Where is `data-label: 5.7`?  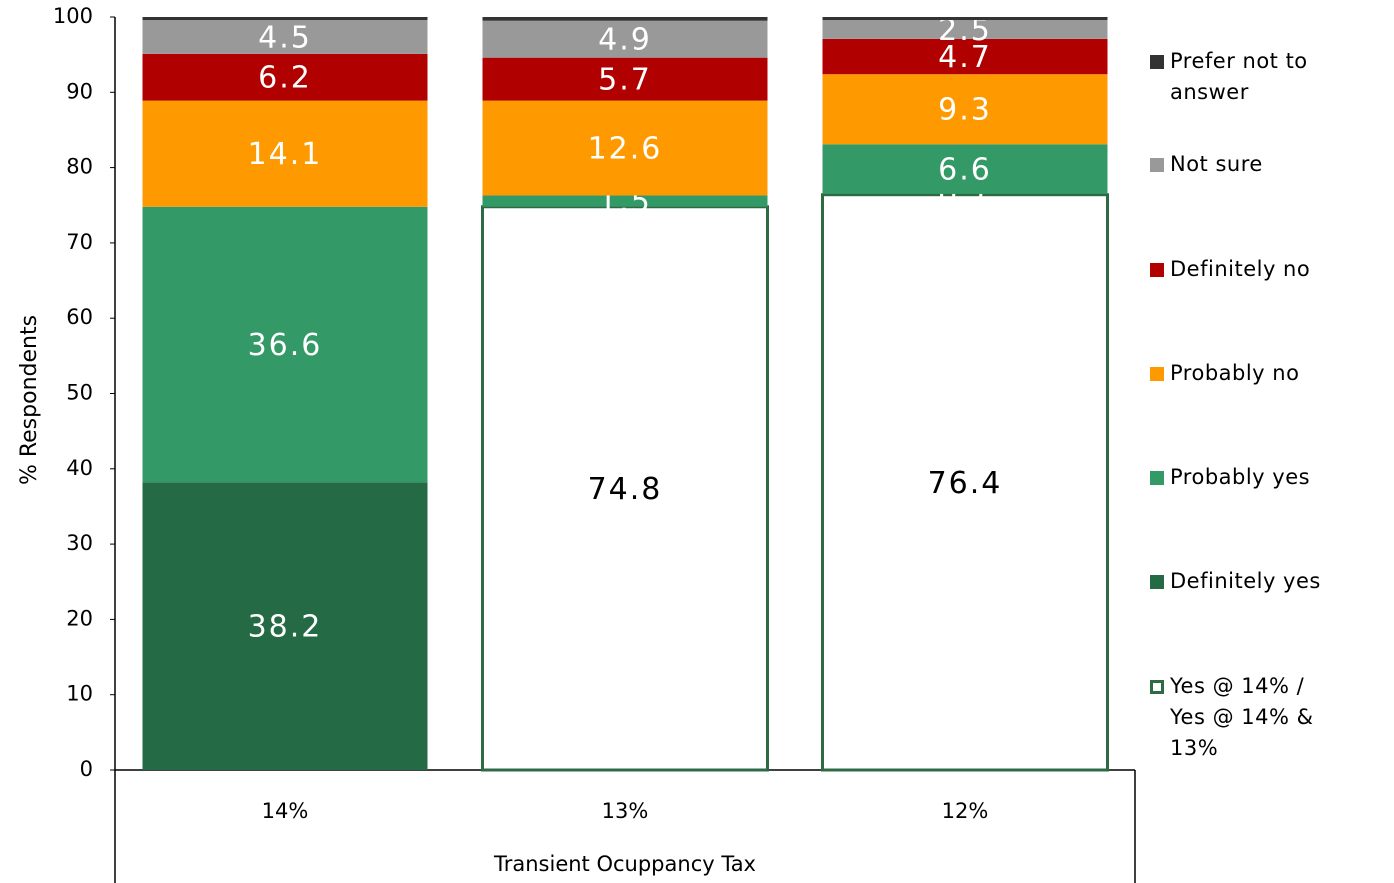
data-label: 5.7 is located at coordinates (625, 80).